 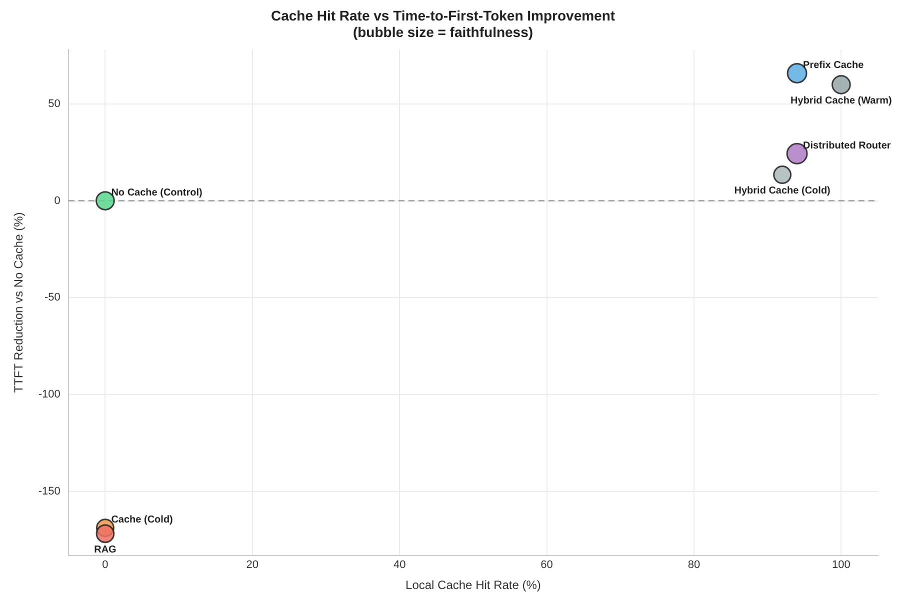 I want to click on annotation: RAG, so click(x=105, y=550).